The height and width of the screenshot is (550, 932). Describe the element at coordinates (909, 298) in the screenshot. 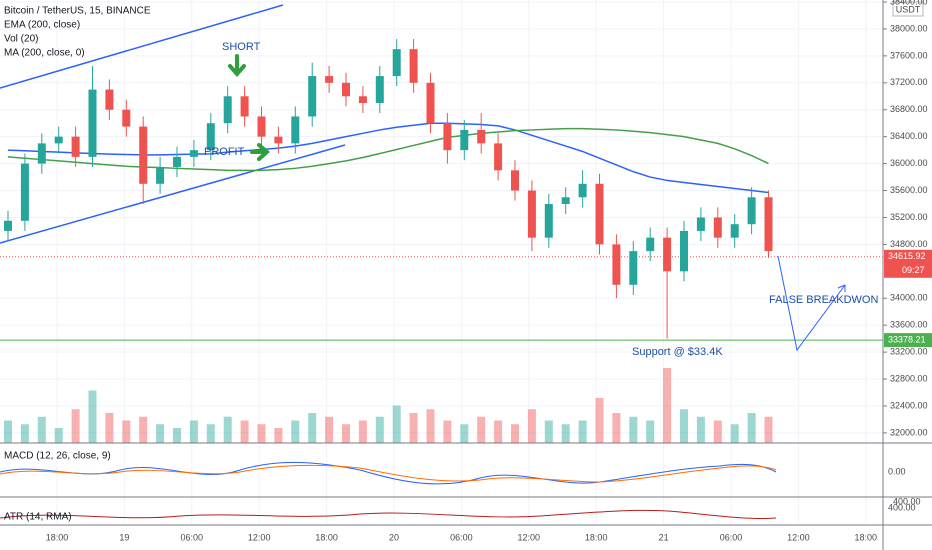

I see `y-tick-label: 34000.00` at that location.